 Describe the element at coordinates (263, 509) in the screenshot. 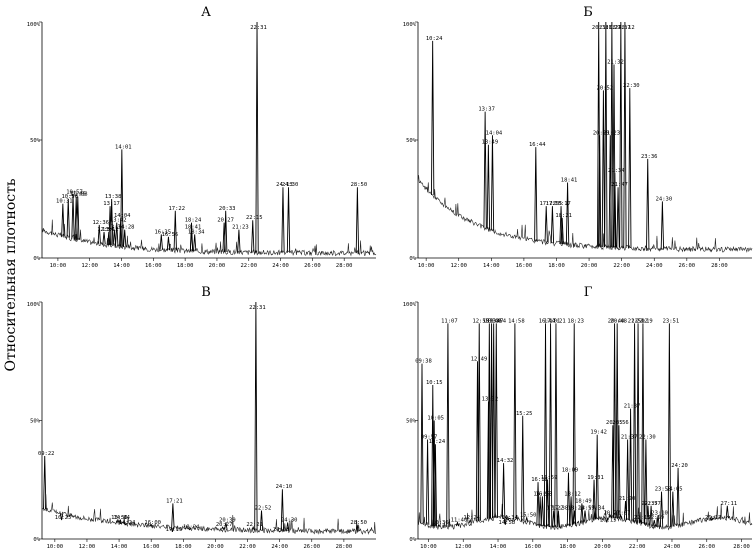

I see `peak-label: 22:52` at that location.